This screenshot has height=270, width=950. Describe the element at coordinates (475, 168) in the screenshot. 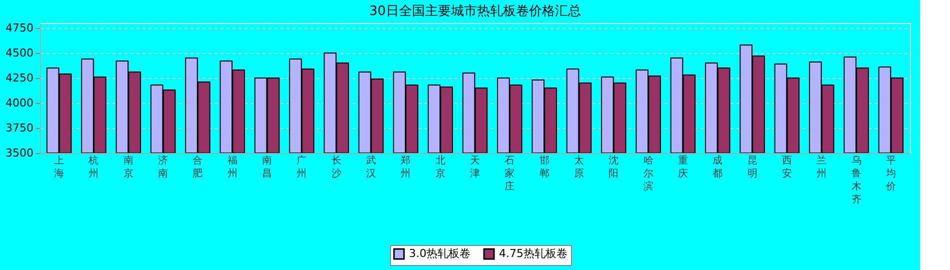

I see `x-tick-label: 天津` at that location.